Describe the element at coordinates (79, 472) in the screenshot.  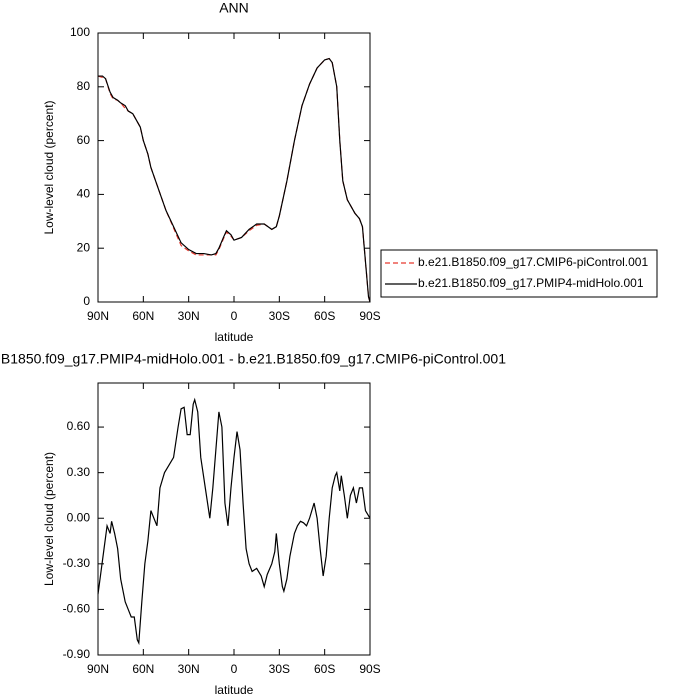
I see `y-tick-label: 0.30` at that location.